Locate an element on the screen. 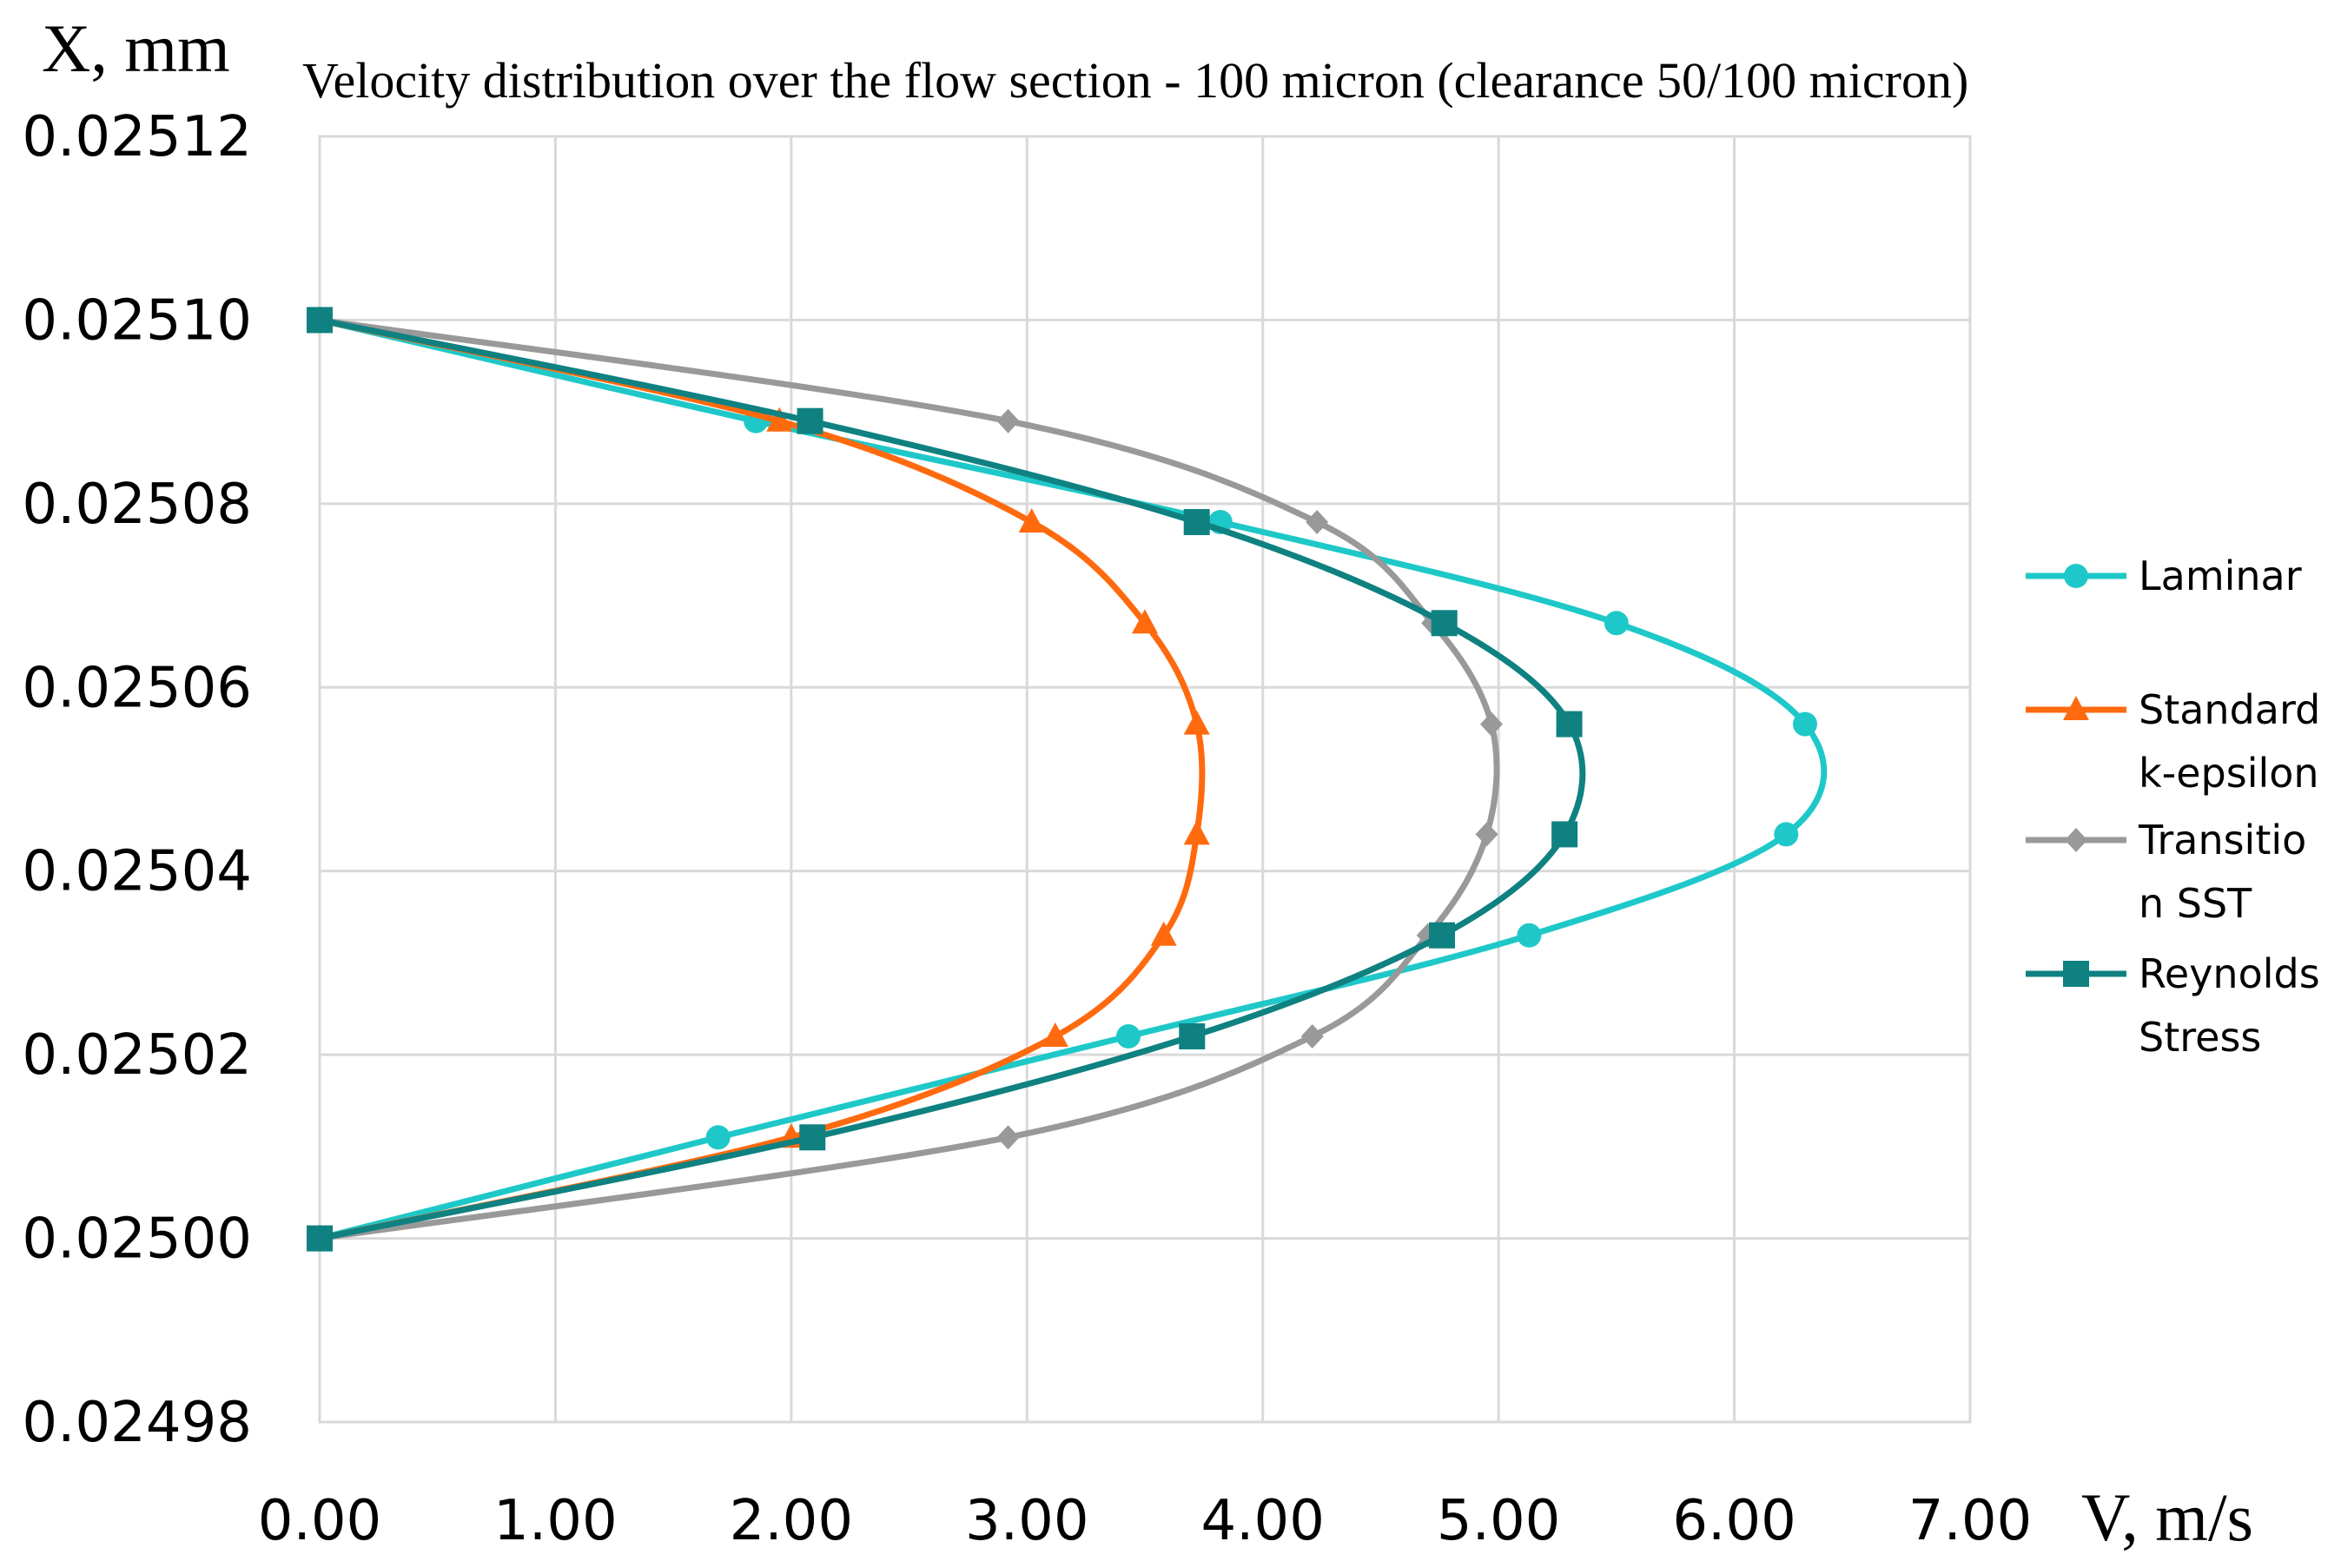 The height and width of the screenshot is (1568, 2341). legend-label: Stress is located at coordinates (2200, 1037).